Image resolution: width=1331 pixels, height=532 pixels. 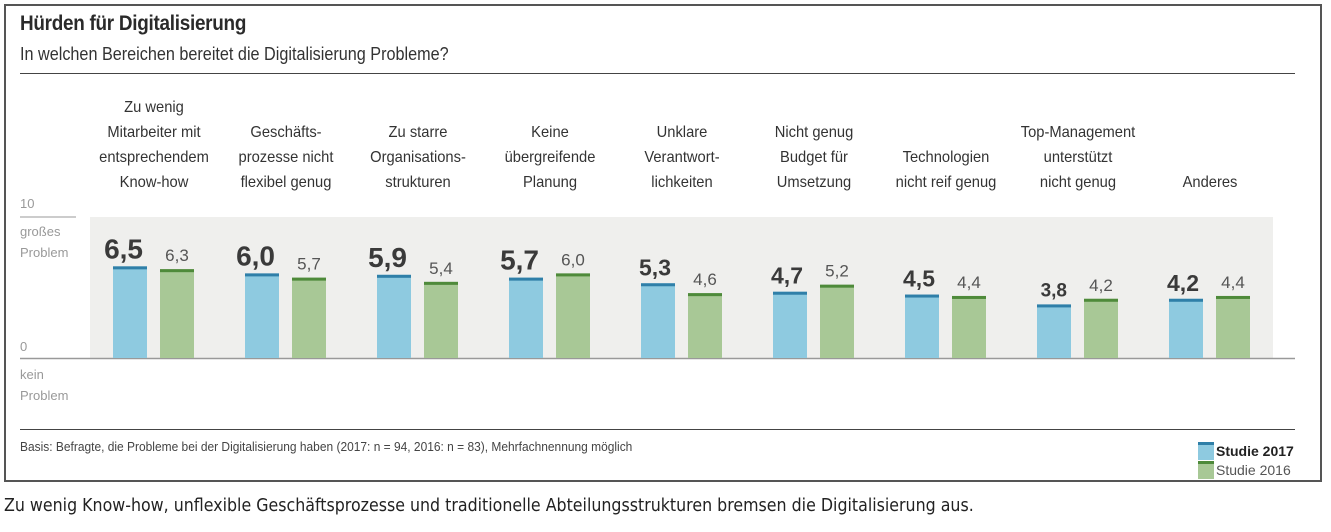 I want to click on category-label: Budget für, so click(x=813, y=157).